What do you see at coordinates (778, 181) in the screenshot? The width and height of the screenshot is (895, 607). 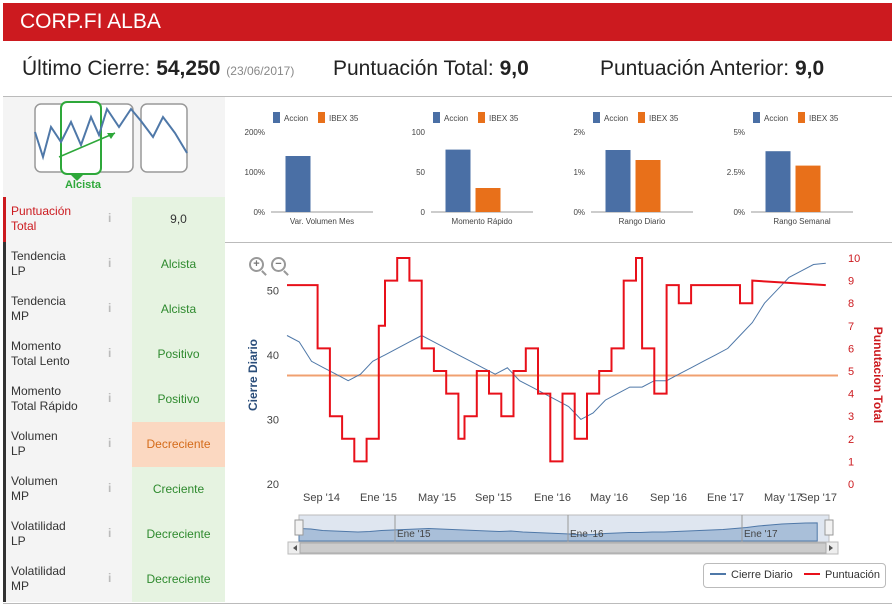 I see `accion-bar` at bounding box center [778, 181].